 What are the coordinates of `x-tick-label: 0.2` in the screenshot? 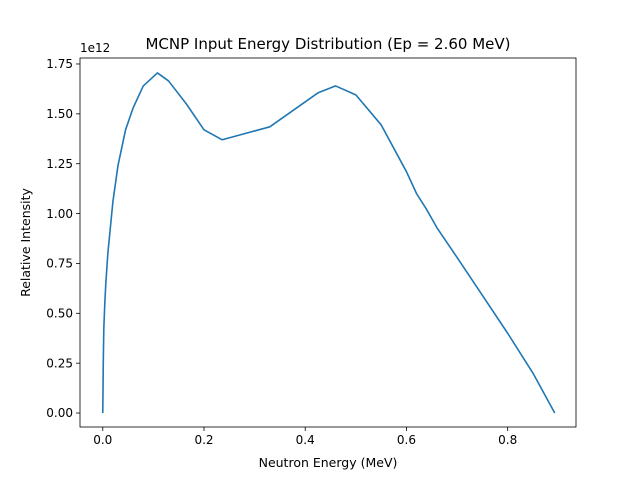 It's located at (203, 440).